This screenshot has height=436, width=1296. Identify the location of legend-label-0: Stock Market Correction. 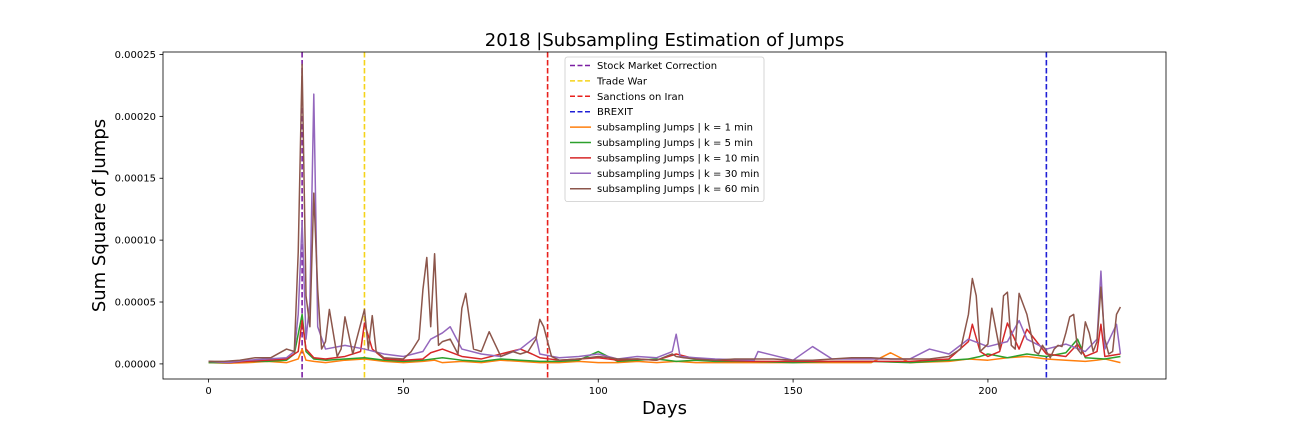
(657, 66).